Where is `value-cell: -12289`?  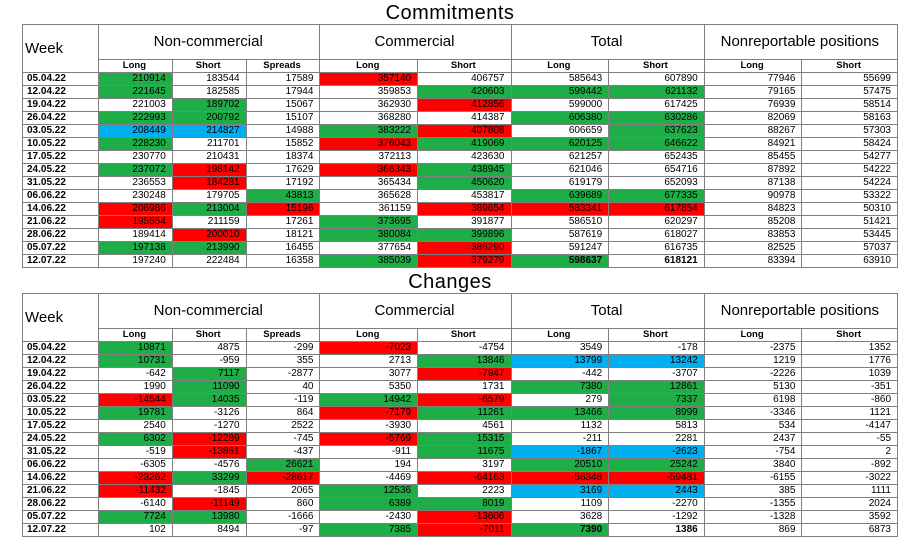
value-cell: -12289 is located at coordinates (209, 439).